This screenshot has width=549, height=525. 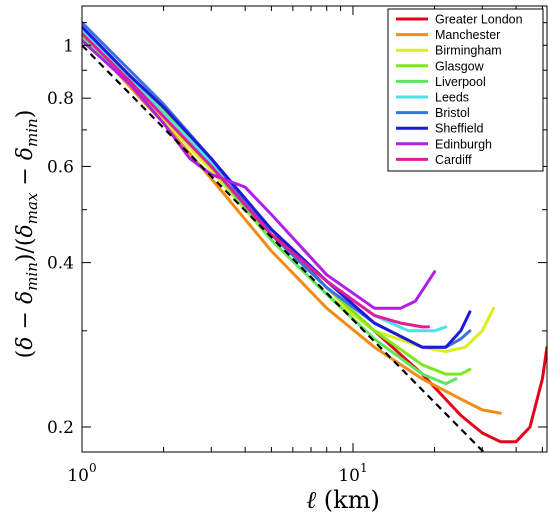 What do you see at coordinates (460, 66) in the screenshot?
I see `legend-label-glasgow: Glasgow` at bounding box center [460, 66].